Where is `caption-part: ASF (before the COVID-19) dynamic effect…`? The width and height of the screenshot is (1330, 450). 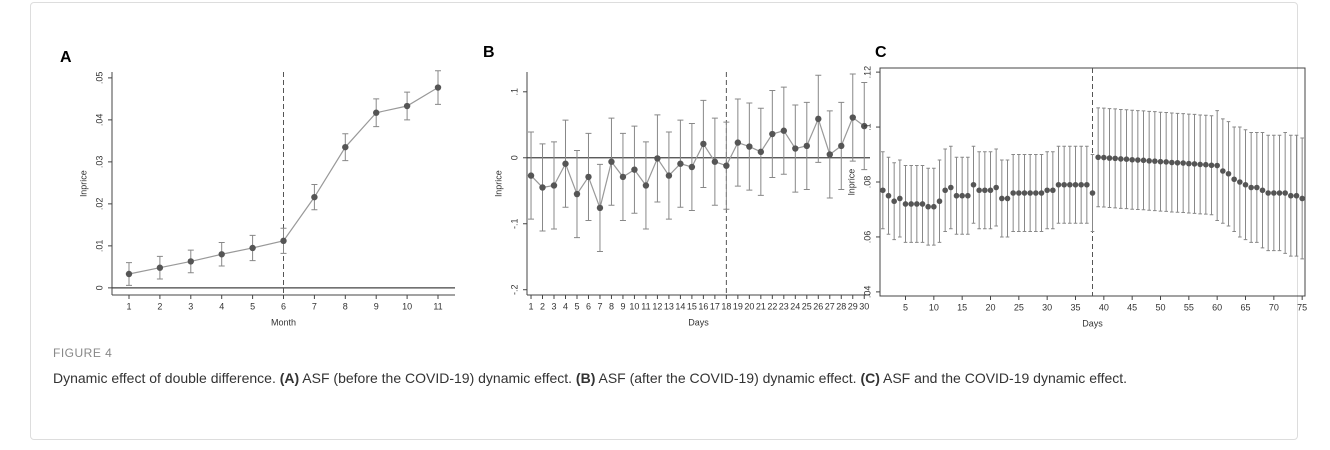
caption-part: ASF (before the COVID-19) dynamic effect… is located at coordinates (437, 378).